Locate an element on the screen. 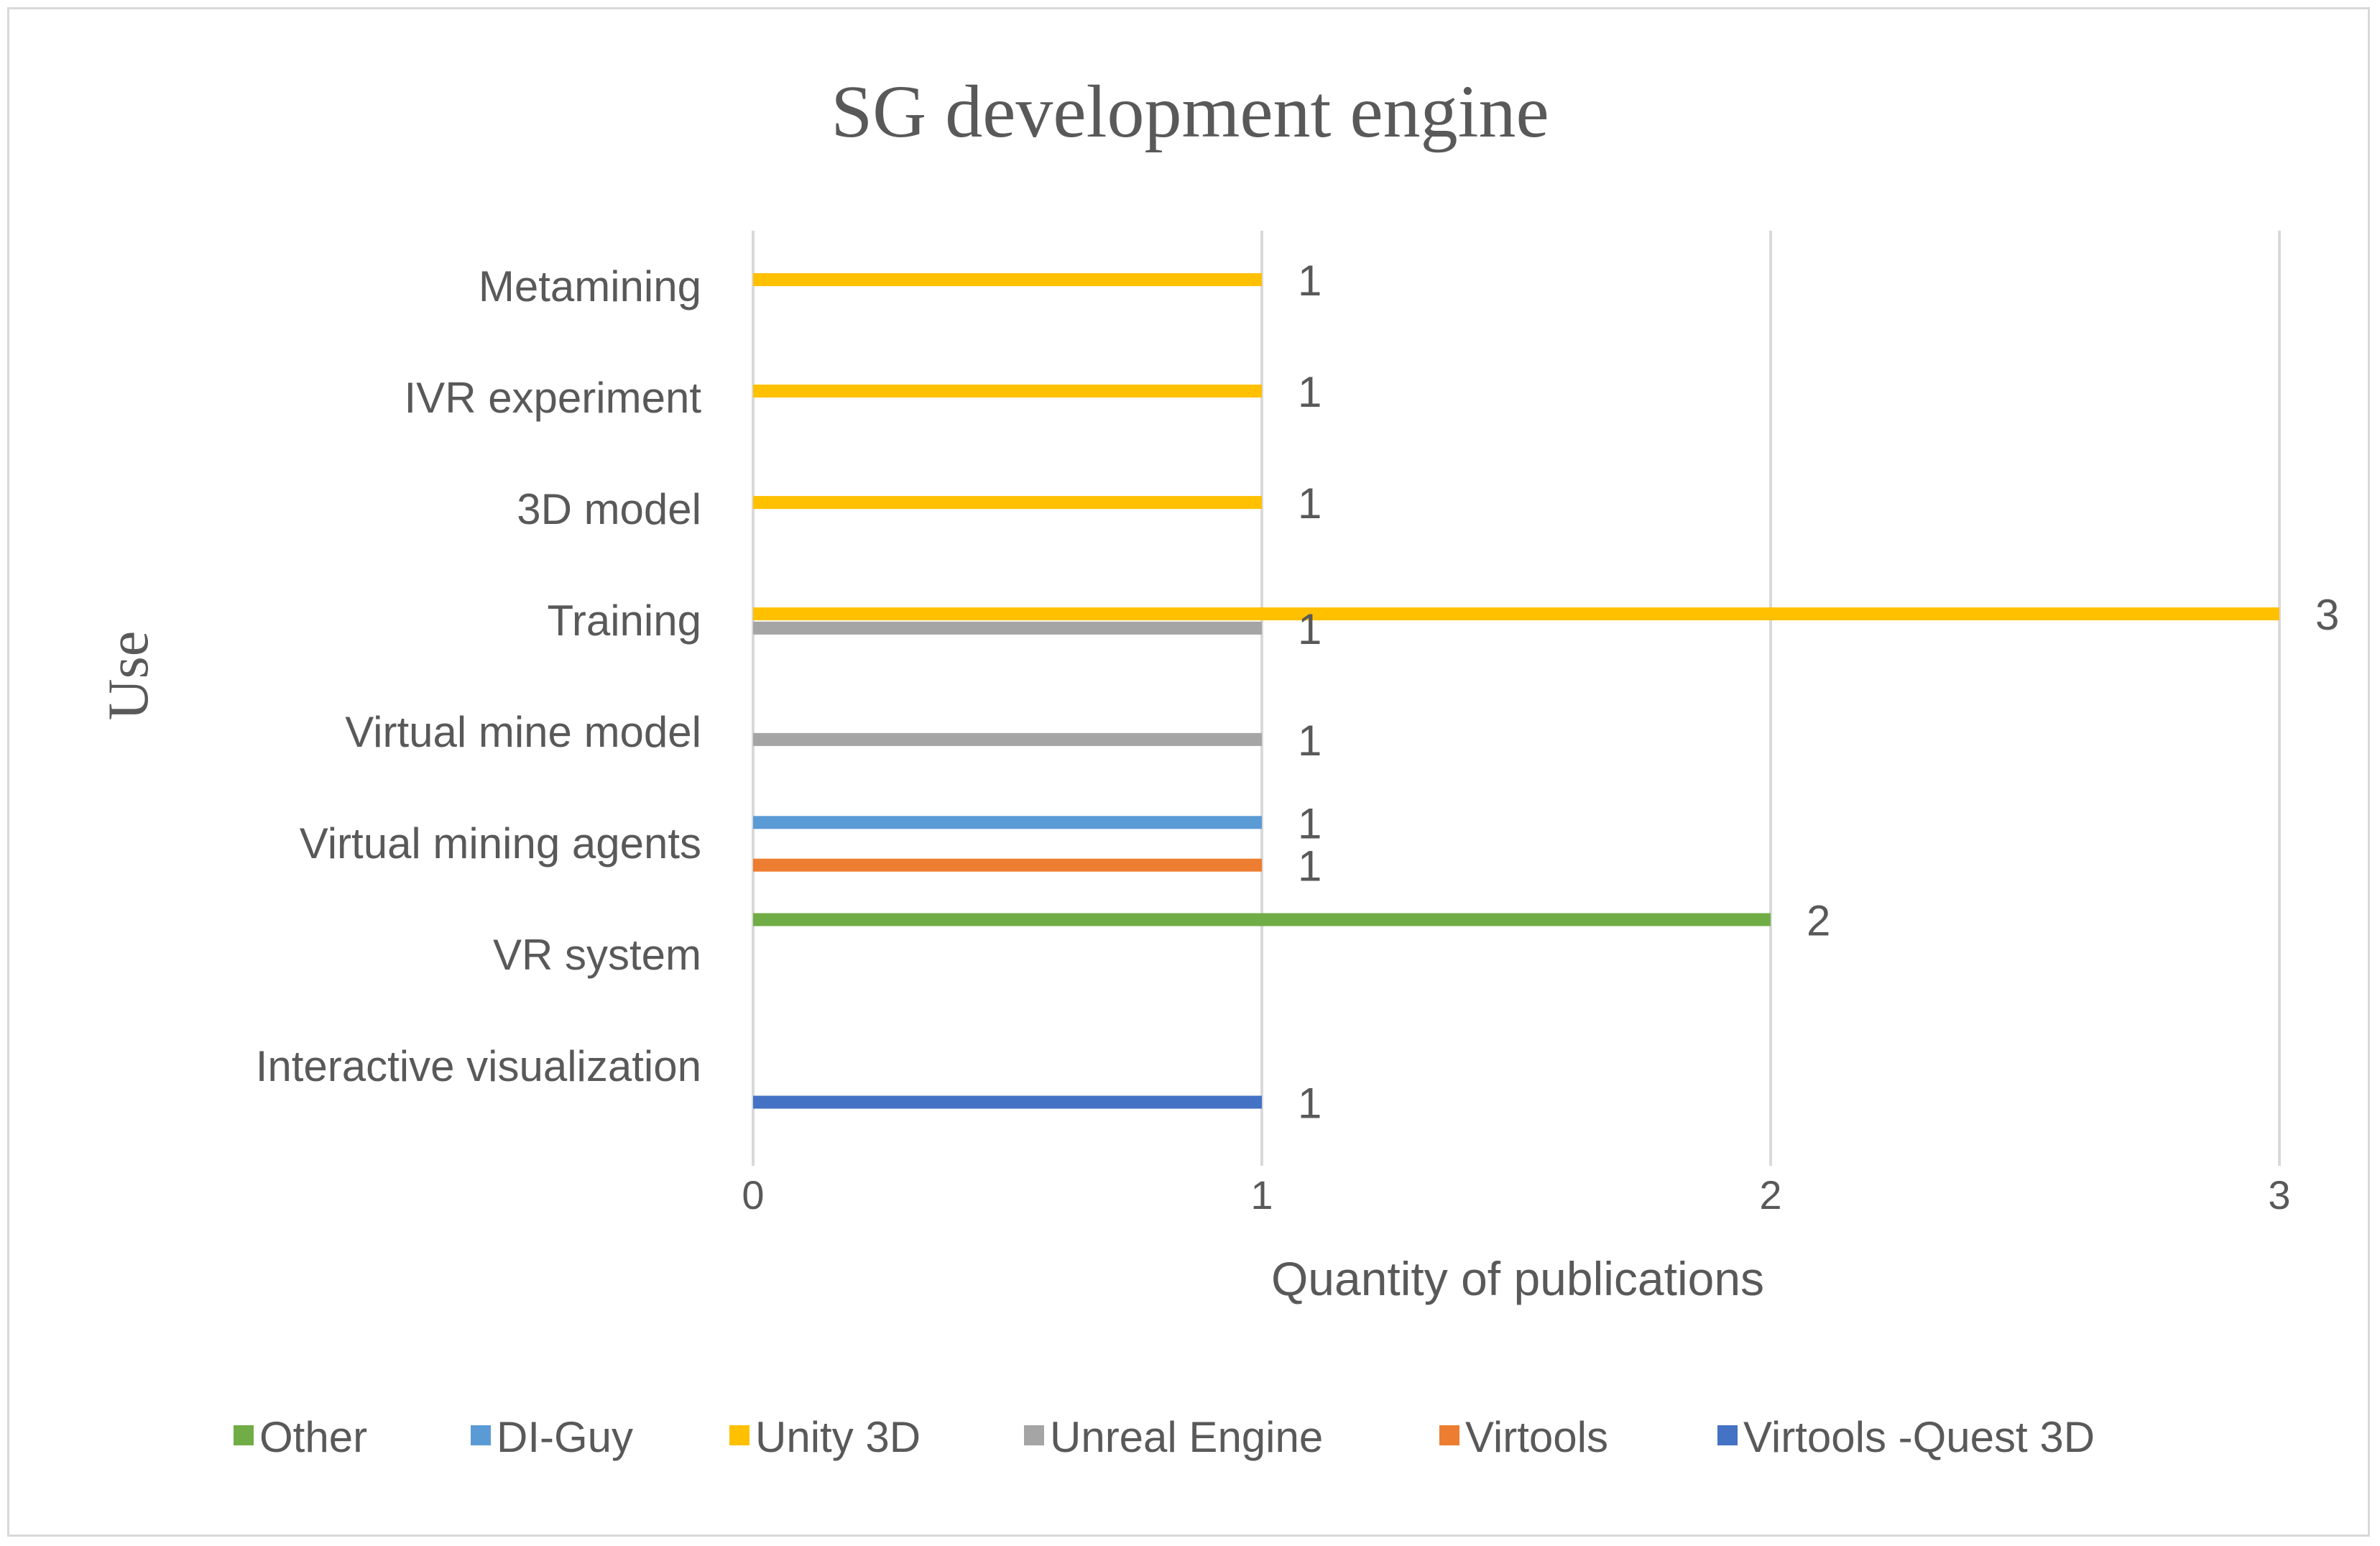 This screenshot has height=1546, width=2380. chart-title: SG development engine is located at coordinates (1190, 111).